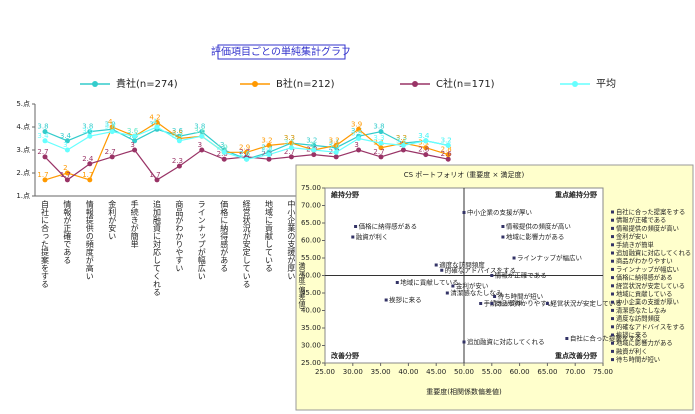 This screenshot has width=695, height=414. Describe the element at coordinates (506, 341) in the screenshot. I see `point-label: 追加融資に対応してくれる` at that location.